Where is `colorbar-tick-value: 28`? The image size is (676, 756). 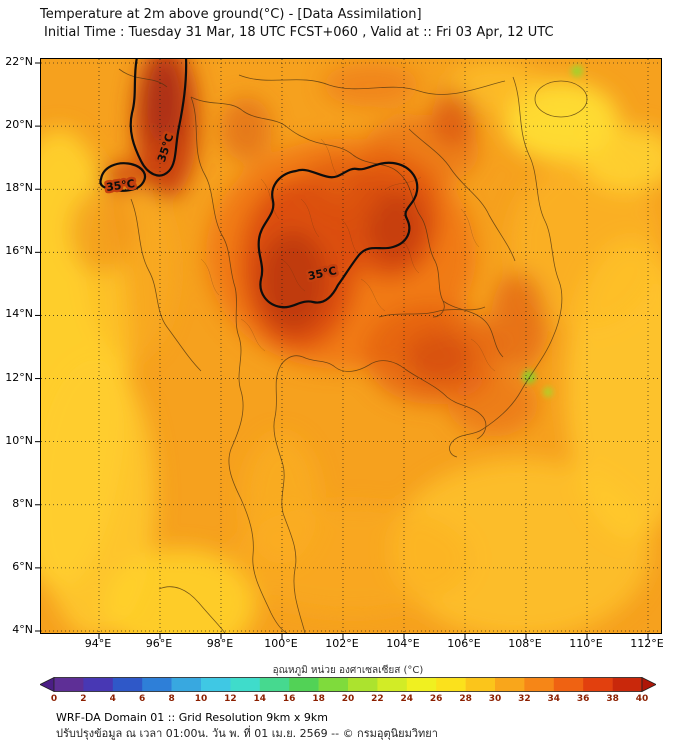 colorbar-tick-value: 28 is located at coordinates (465, 699).